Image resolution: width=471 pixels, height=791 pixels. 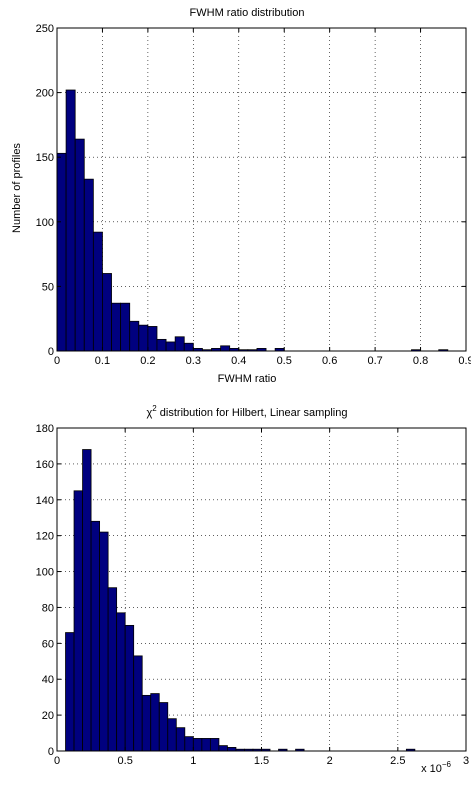 What do you see at coordinates (238, 361) in the screenshot?
I see `x-tick-label: 0.4` at bounding box center [238, 361].